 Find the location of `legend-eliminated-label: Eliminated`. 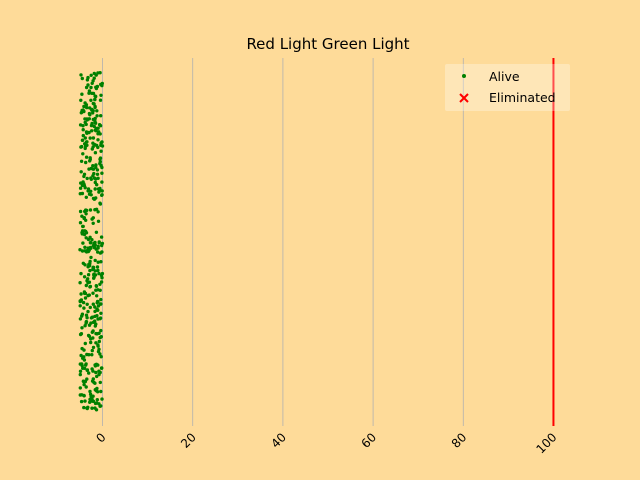

legend-eliminated-label: Eliminated is located at coordinates (522, 97).